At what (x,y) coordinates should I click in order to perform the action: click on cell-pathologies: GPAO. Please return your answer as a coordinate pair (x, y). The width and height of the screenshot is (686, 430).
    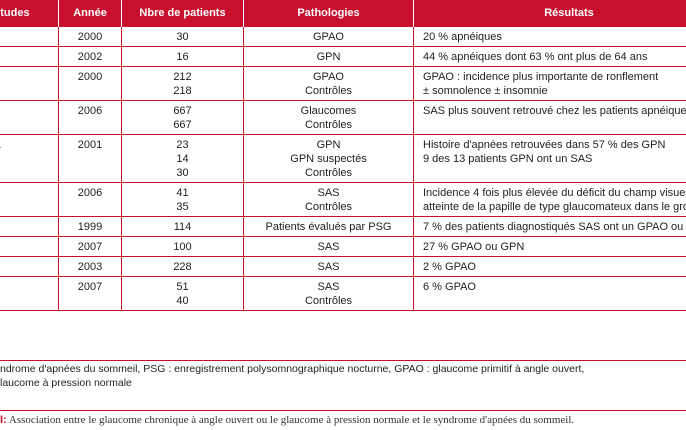
    Looking at the image, I should click on (328, 36).